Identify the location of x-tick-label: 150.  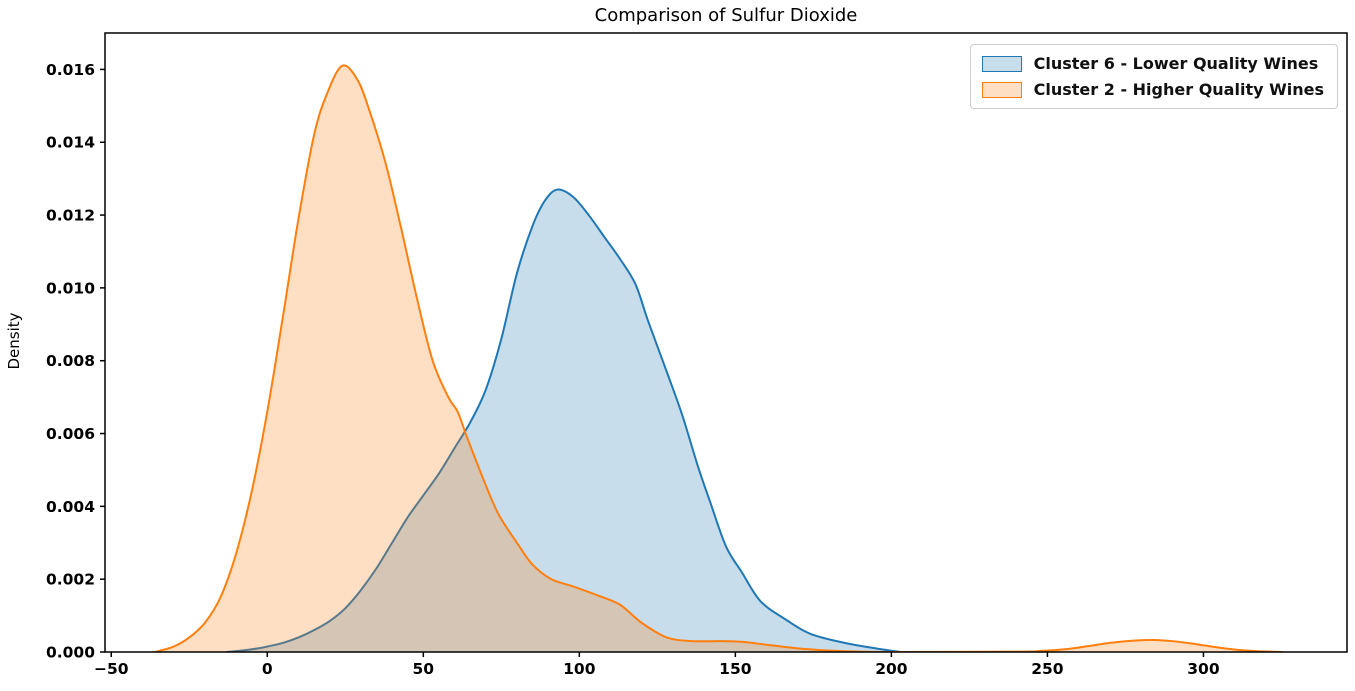
(735, 669).